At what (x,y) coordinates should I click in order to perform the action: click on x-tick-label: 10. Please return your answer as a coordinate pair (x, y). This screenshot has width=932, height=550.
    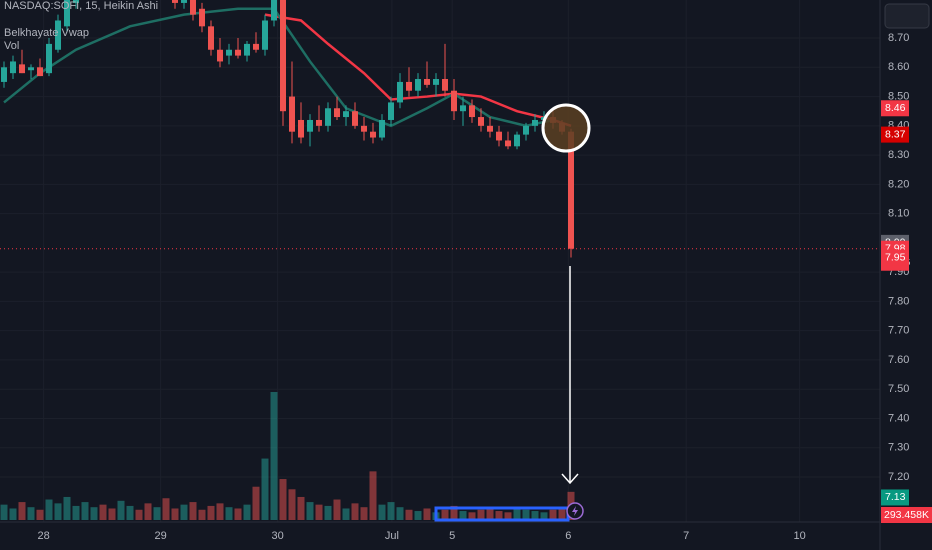
    Looking at the image, I should click on (799, 536).